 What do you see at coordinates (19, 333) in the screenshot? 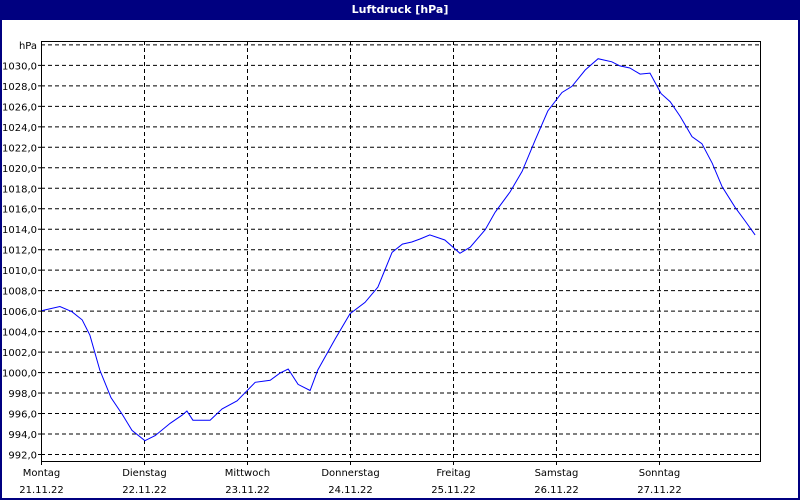
I see `y-tick-label: 1004,0` at bounding box center [19, 333].